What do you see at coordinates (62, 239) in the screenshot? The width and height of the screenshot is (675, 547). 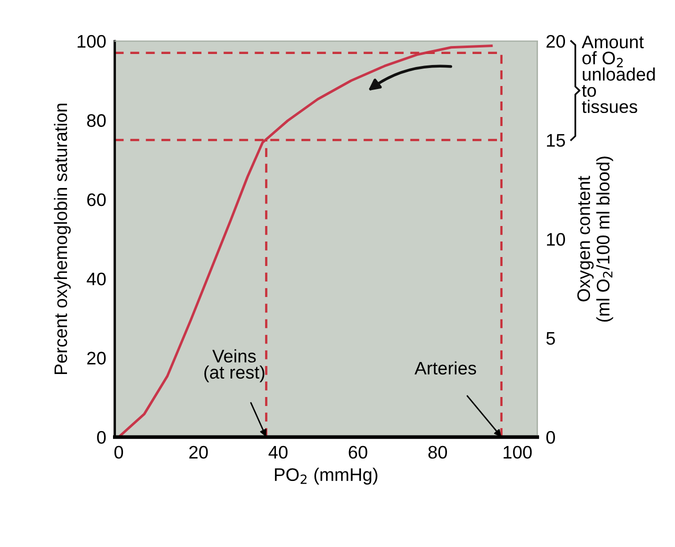 I see `y-axis-title: Percent oxyhemoglobin saturation` at bounding box center [62, 239].